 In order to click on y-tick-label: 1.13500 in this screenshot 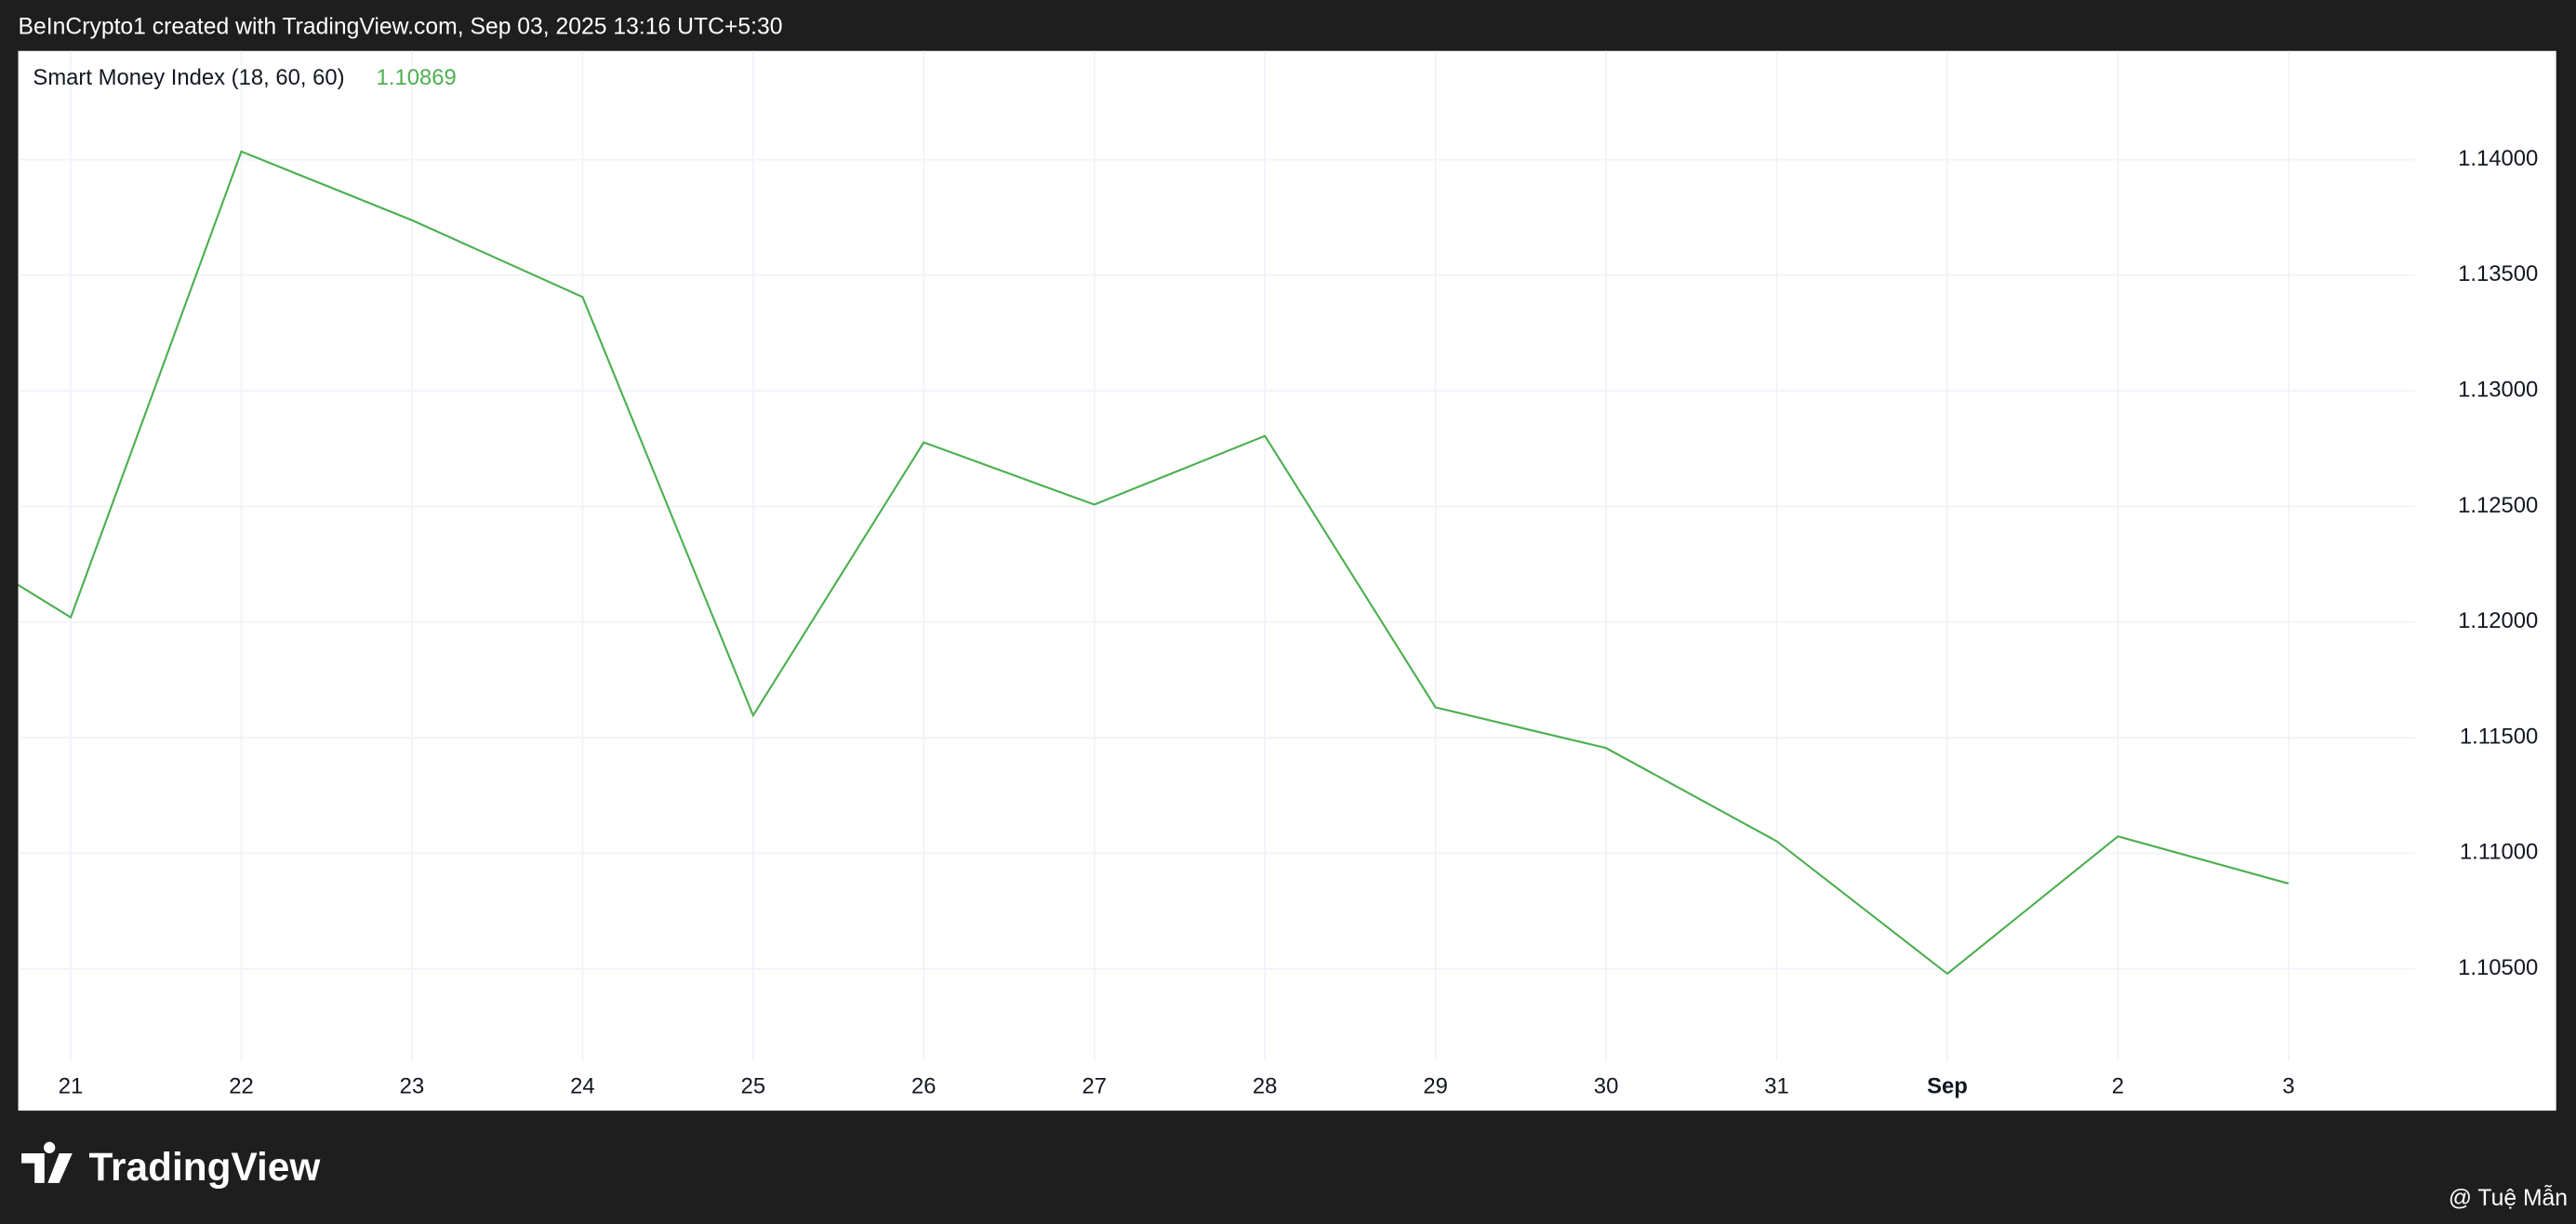, I will do `click(2498, 273)`.